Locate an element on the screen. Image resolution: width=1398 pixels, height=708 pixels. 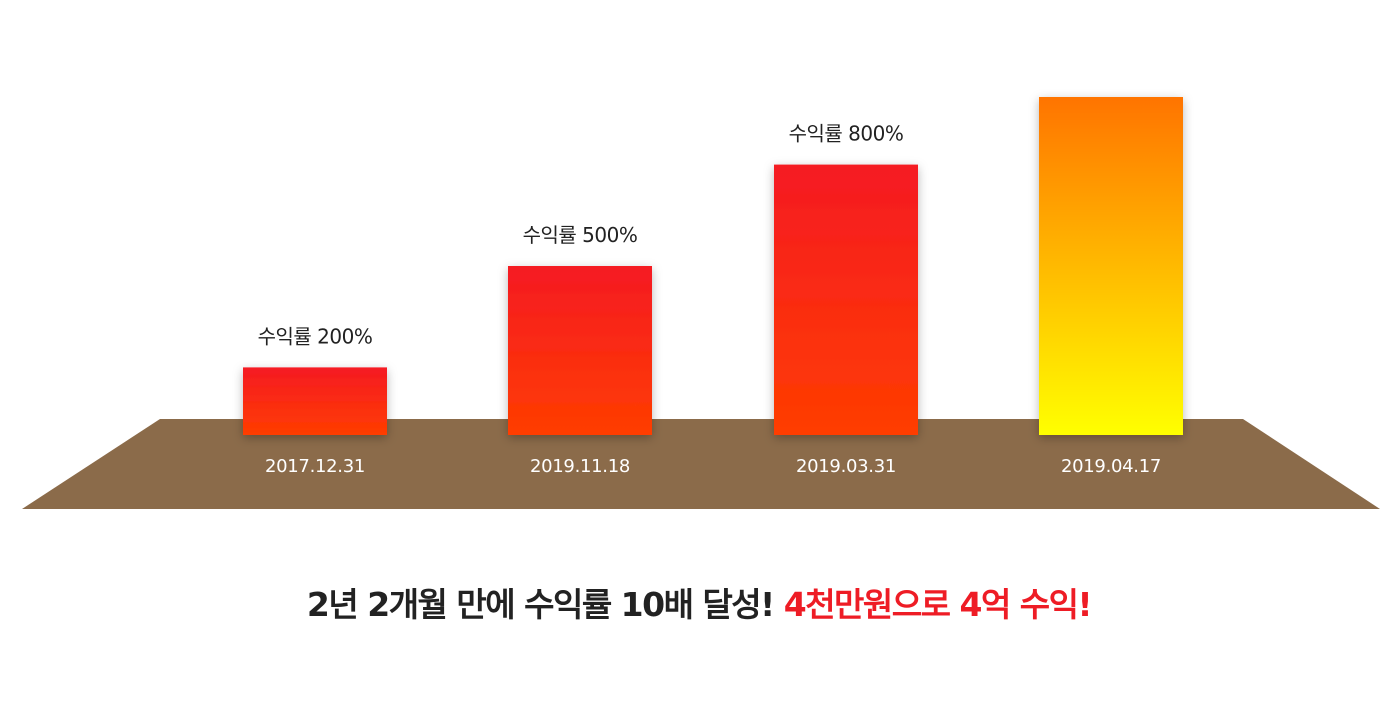
bar-2017.12.31 is located at coordinates (315, 401).